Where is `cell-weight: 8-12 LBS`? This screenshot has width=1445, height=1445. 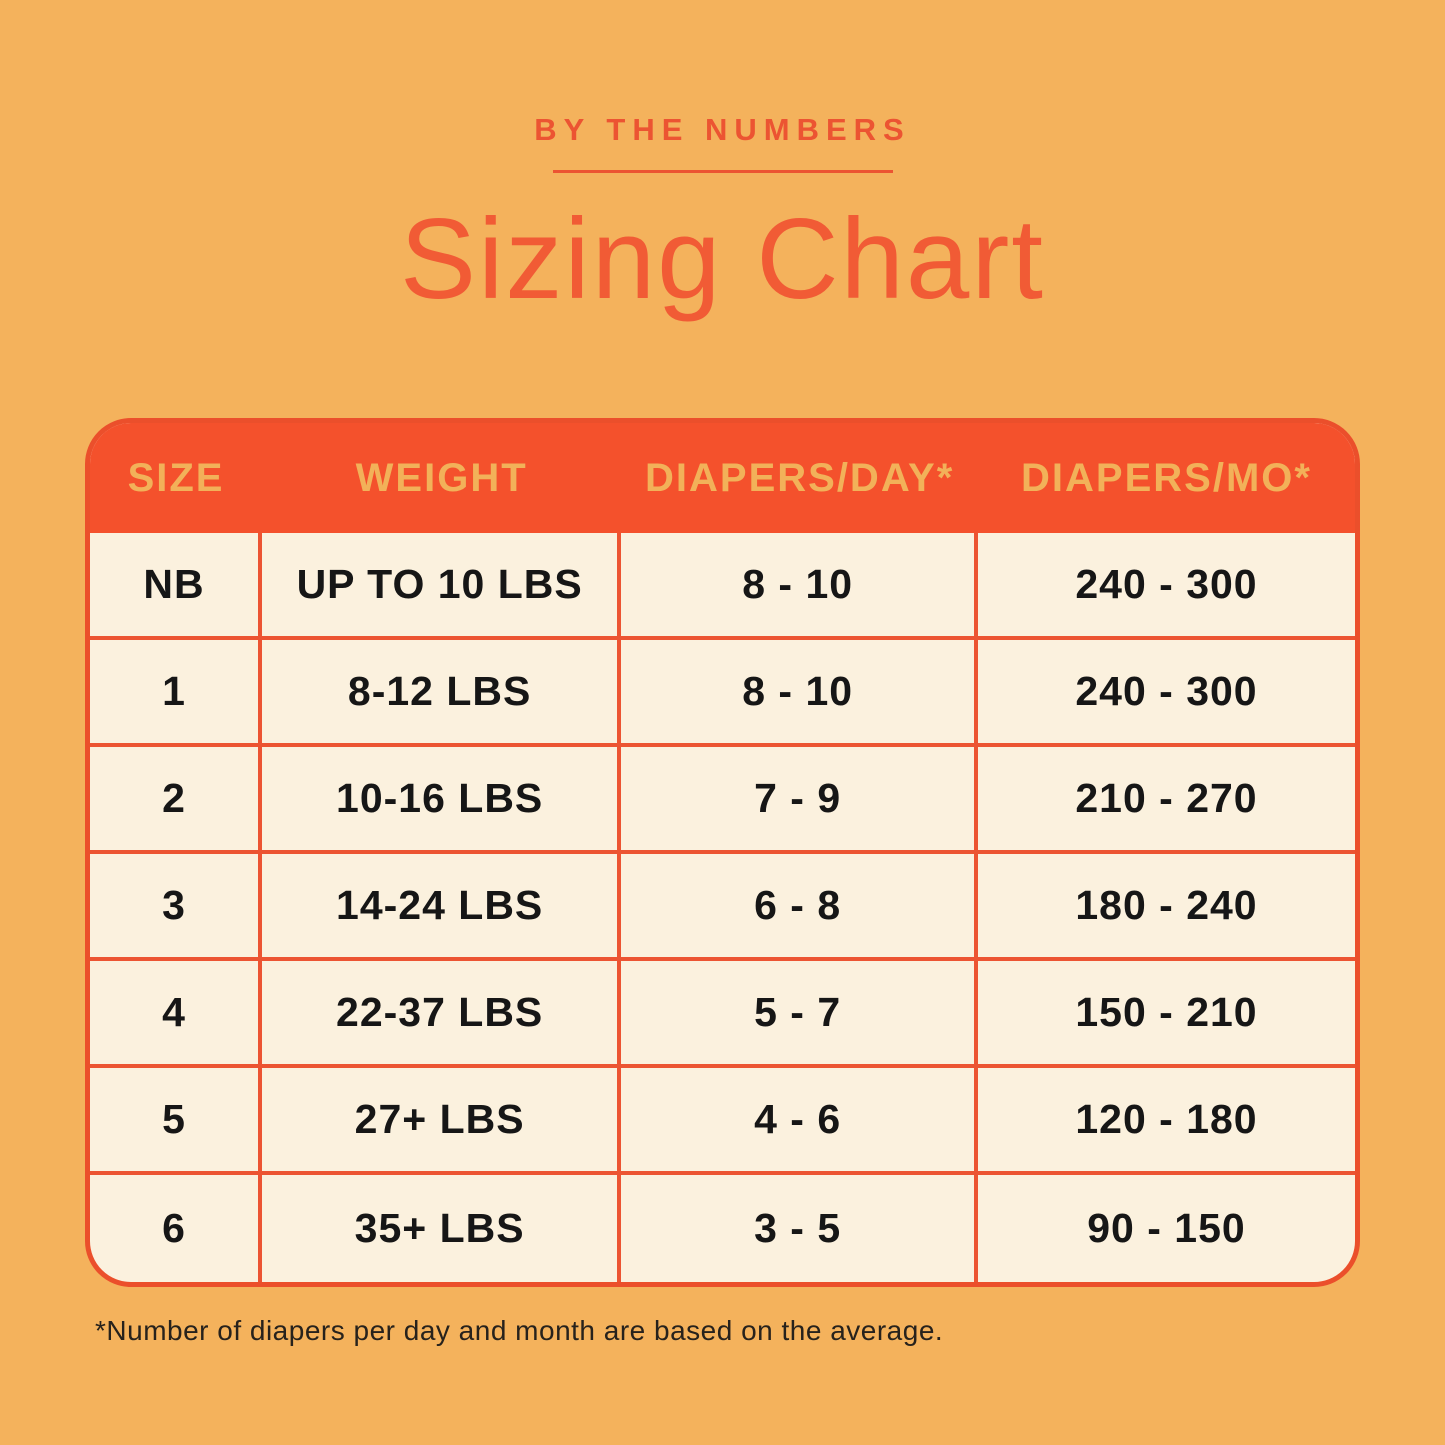 cell-weight: 8-12 LBS is located at coordinates (442, 692).